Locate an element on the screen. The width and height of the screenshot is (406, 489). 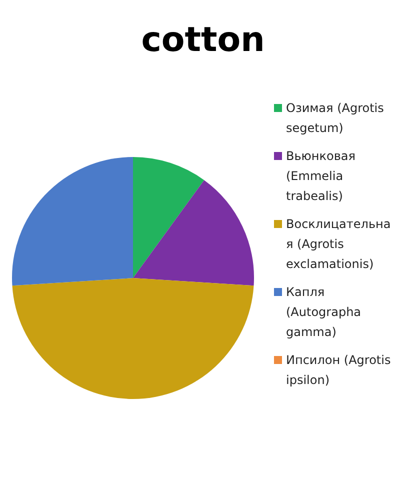
legend-label: Озимая (Agrotis segetum) is located at coordinates (335, 118).